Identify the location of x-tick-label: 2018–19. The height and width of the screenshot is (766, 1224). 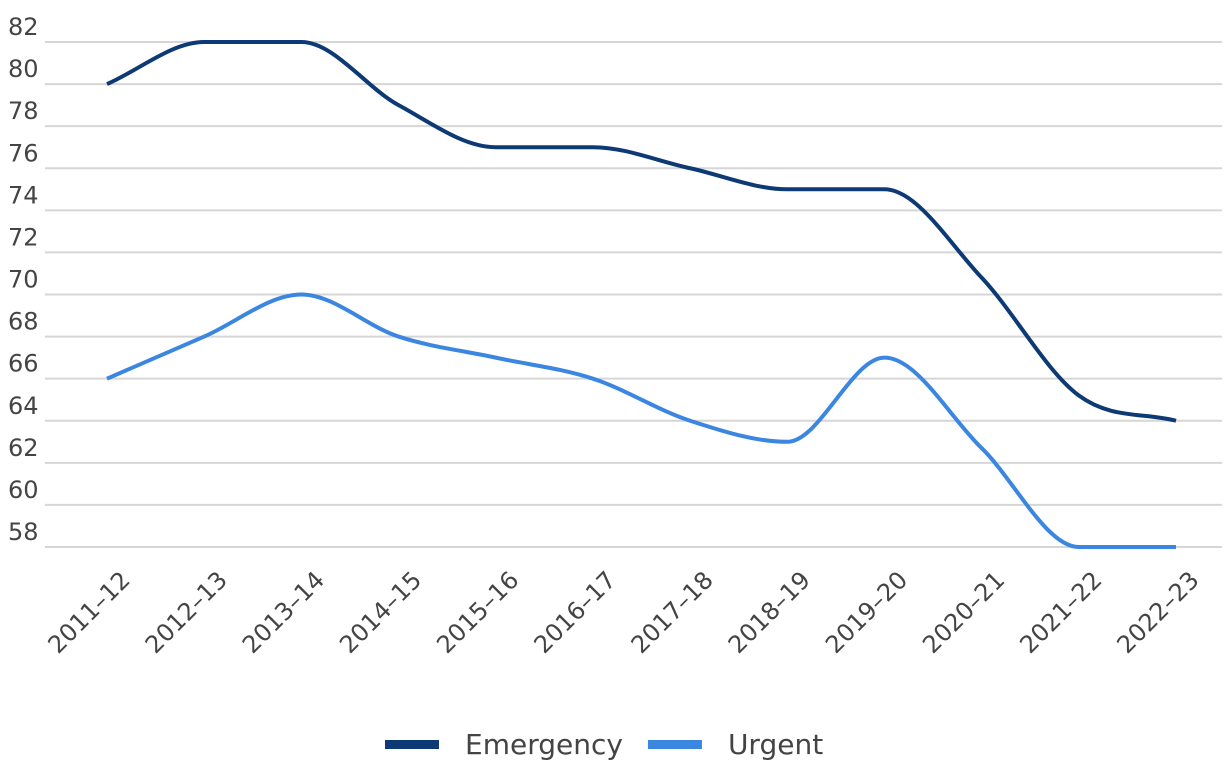
(769, 612).